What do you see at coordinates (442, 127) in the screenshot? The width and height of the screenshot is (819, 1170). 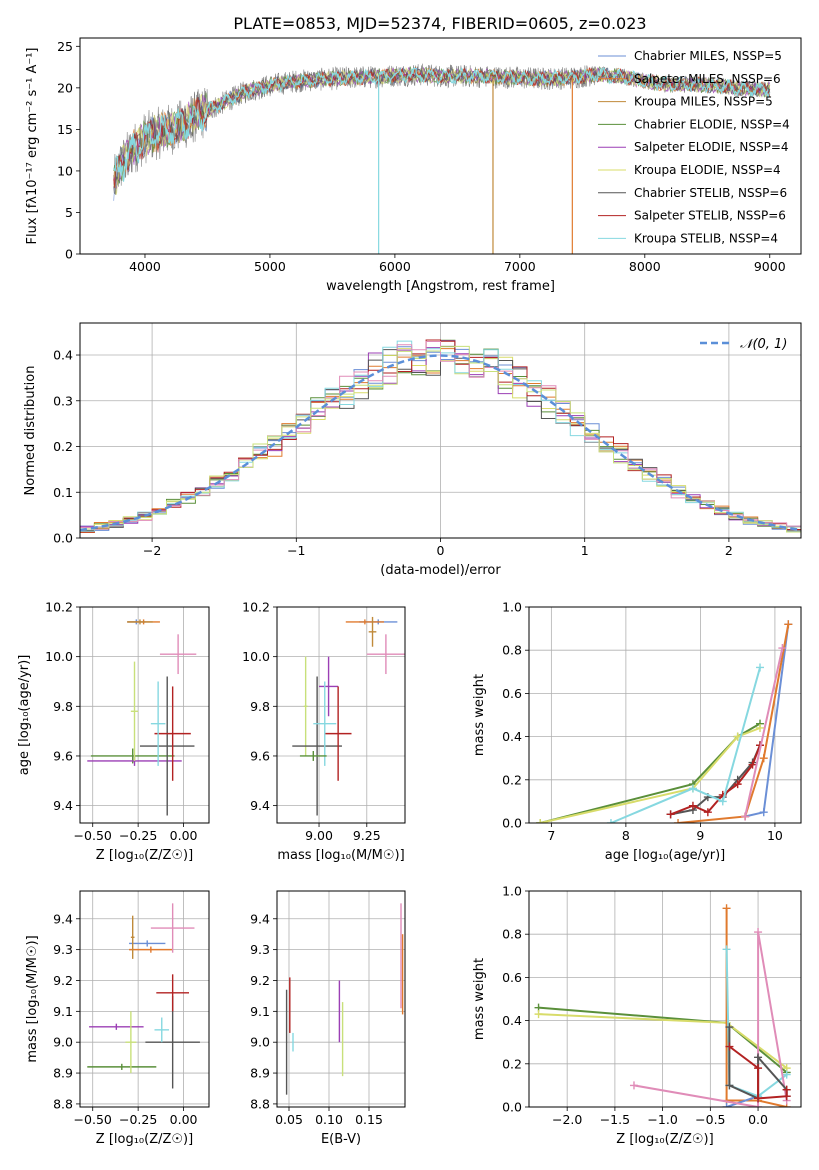 I see `model-spectrum-line` at bounding box center [442, 127].